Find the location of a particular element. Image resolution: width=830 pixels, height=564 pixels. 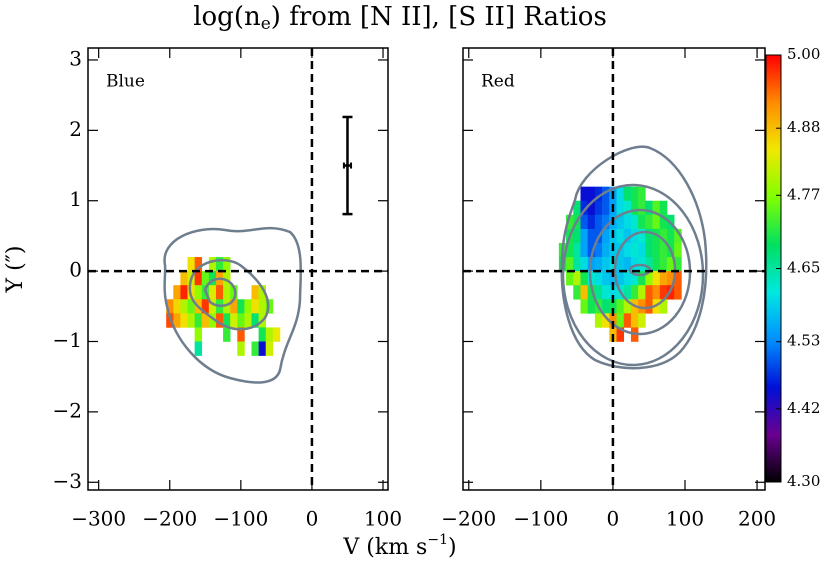

y-tick-label: 0 is located at coordinates (75, 270).